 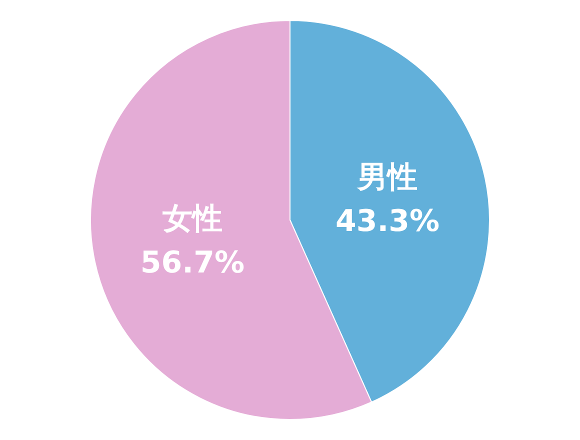 I want to click on slice-label: 女性, so click(x=191, y=219).